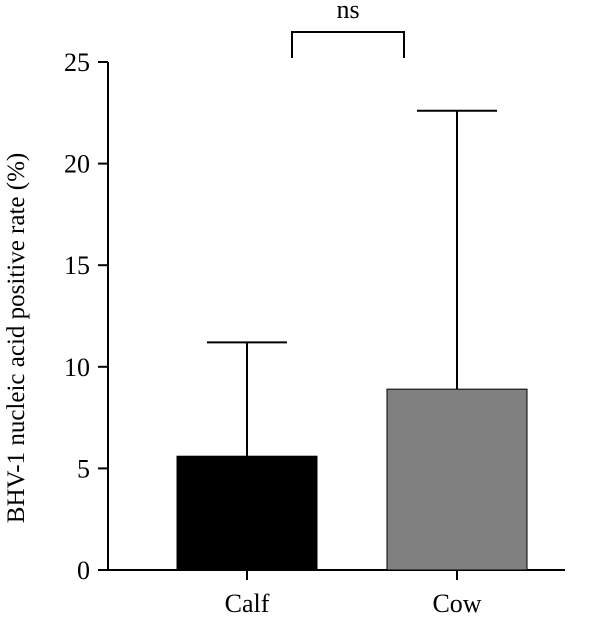 This screenshot has height=620, width=600. I want to click on y-tick-label-10: 10, so click(77, 367).